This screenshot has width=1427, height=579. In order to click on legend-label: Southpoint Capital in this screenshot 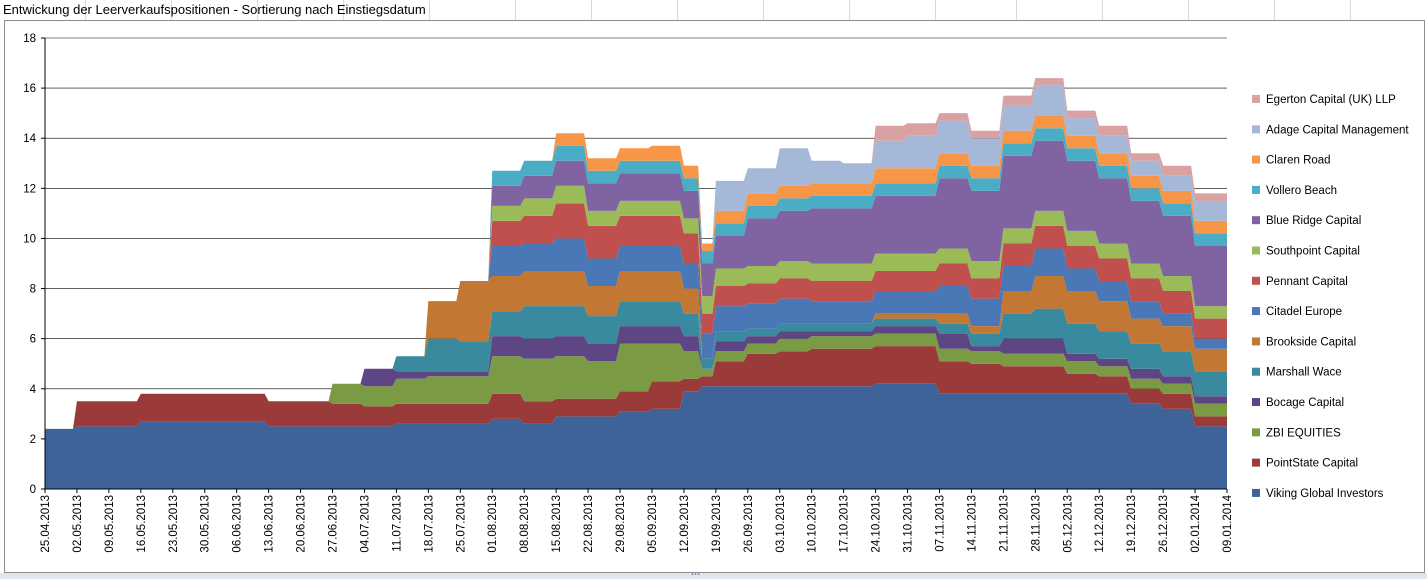, I will do `click(1313, 252)`.